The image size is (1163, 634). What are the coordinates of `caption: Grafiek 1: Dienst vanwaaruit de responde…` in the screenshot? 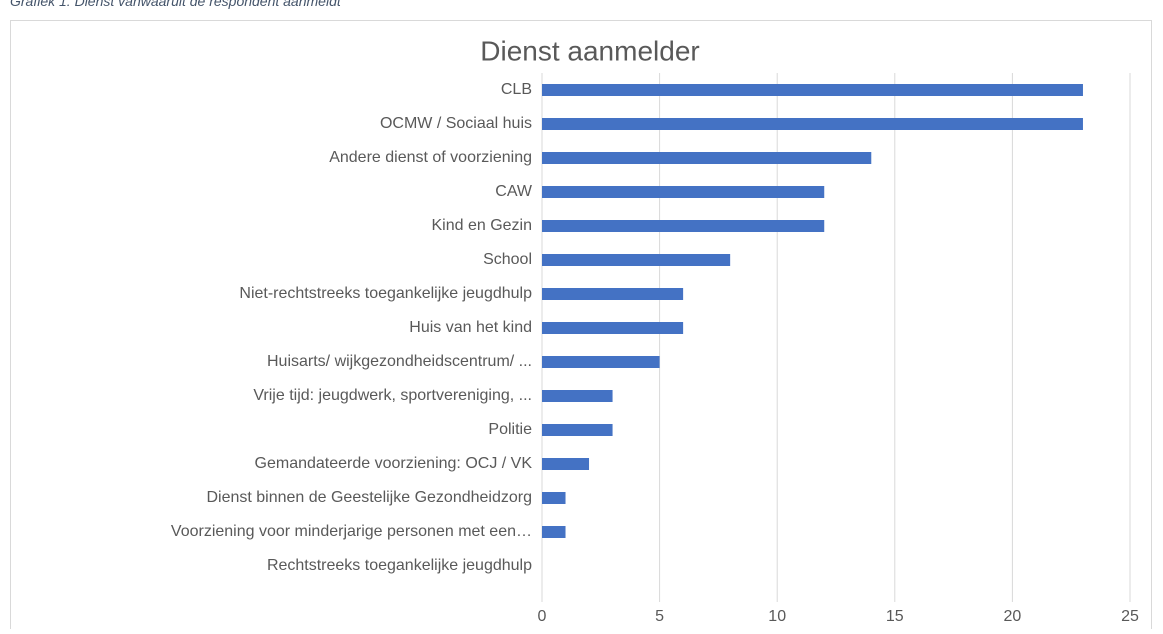 It's located at (176, 4).